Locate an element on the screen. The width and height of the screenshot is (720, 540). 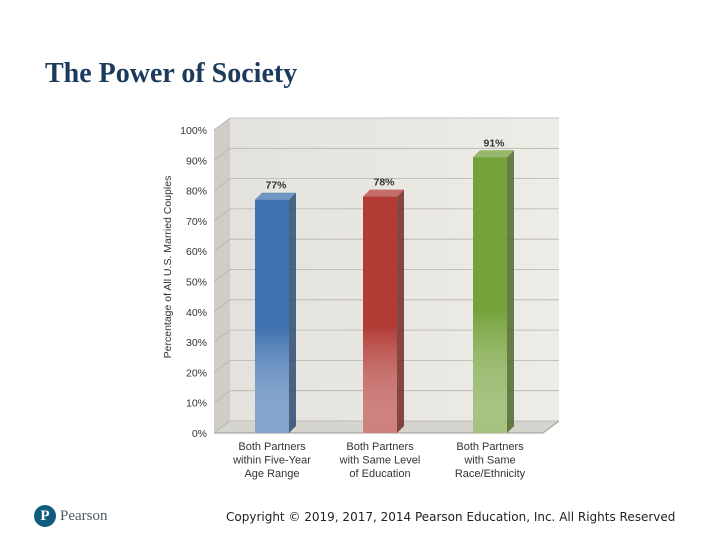
y-axis-label: Percentage of All U.S. Married Couples is located at coordinates (168, 267).